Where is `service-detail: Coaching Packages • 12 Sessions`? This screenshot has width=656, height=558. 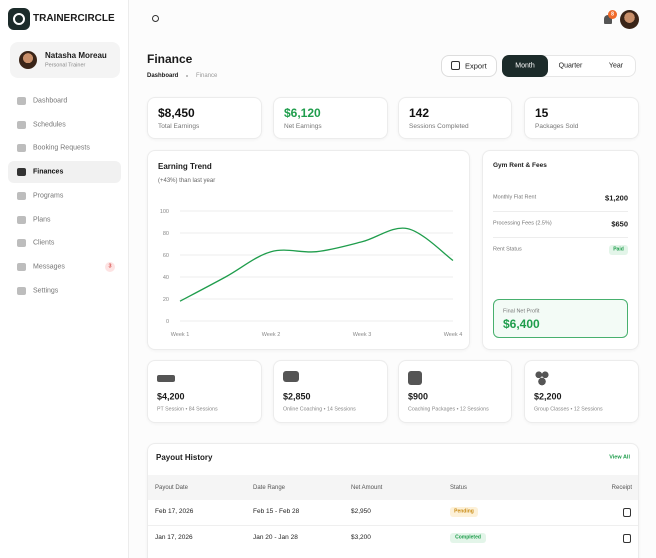 service-detail: Coaching Packages • 12 Sessions is located at coordinates (448, 409).